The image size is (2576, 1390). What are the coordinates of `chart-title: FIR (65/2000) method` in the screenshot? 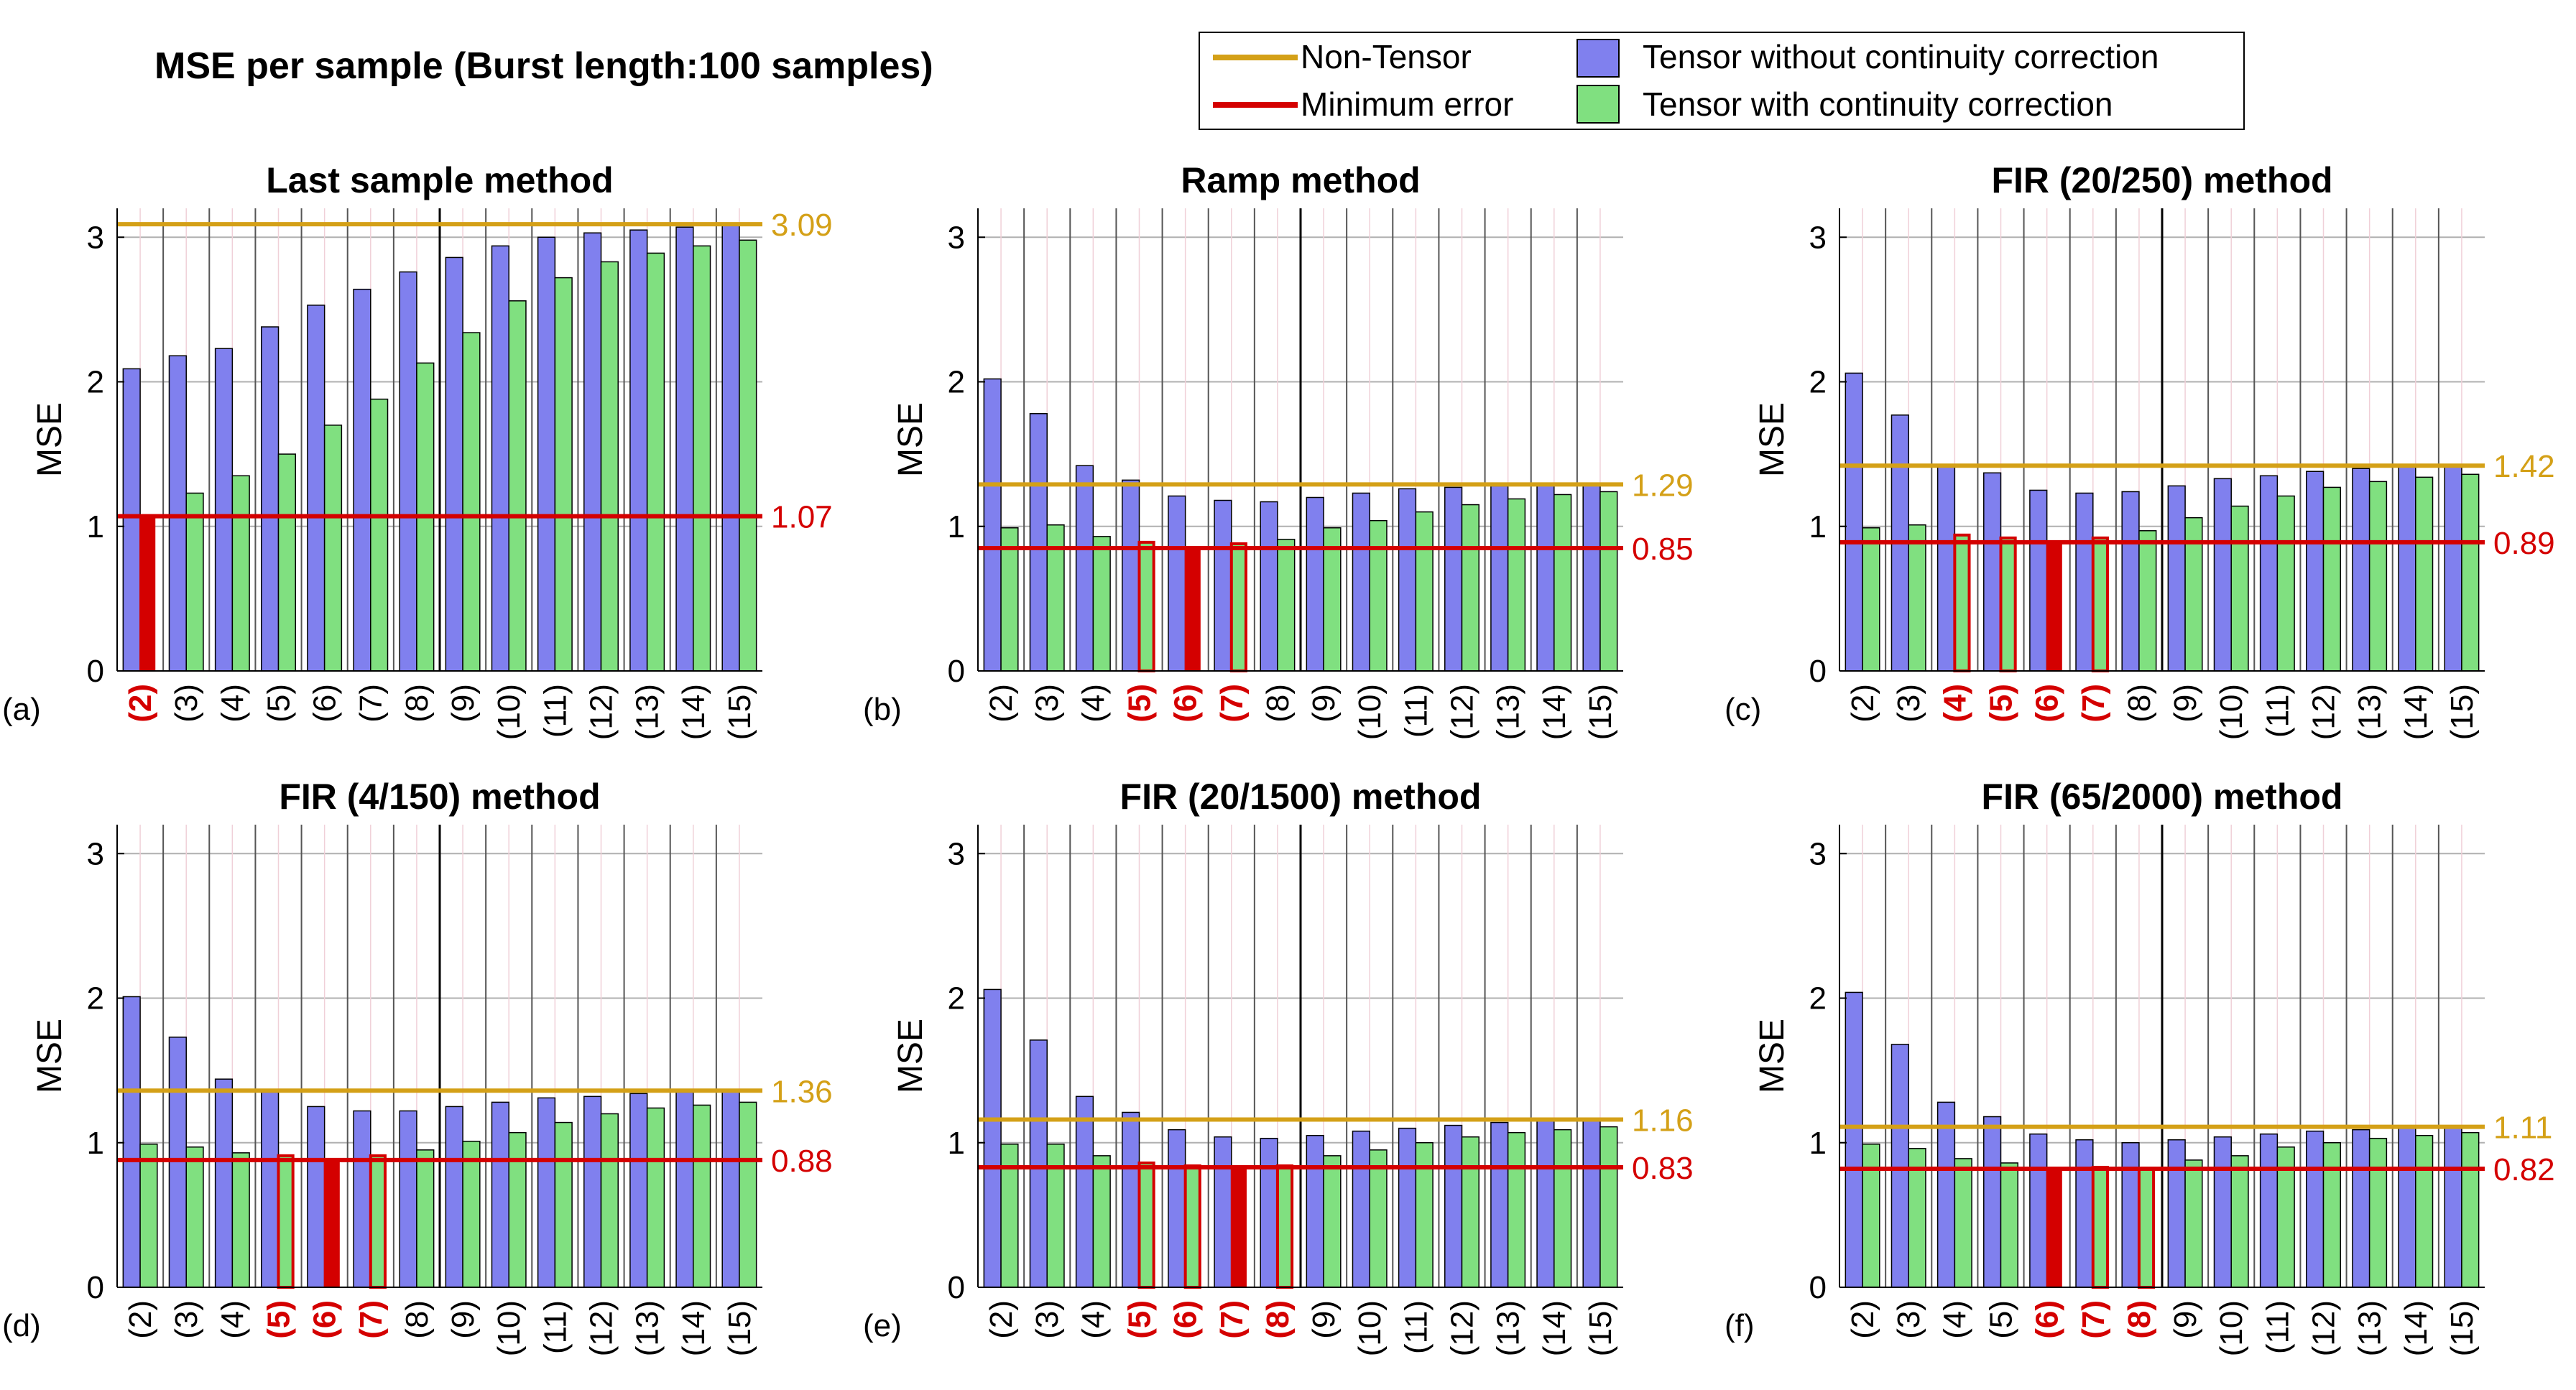 It's located at (2162, 797).